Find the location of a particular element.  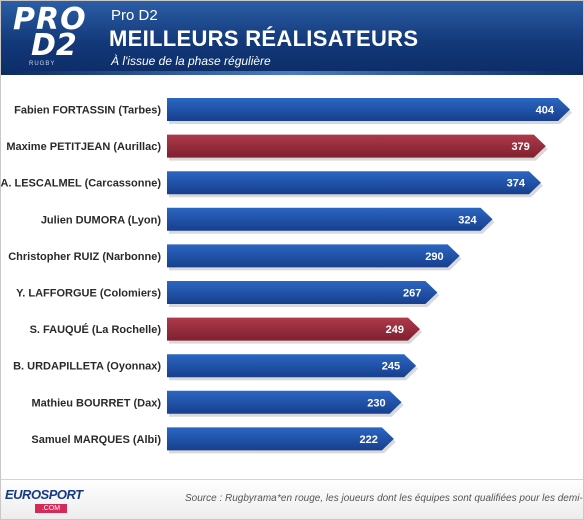

value-label: 222 is located at coordinates (368, 440).